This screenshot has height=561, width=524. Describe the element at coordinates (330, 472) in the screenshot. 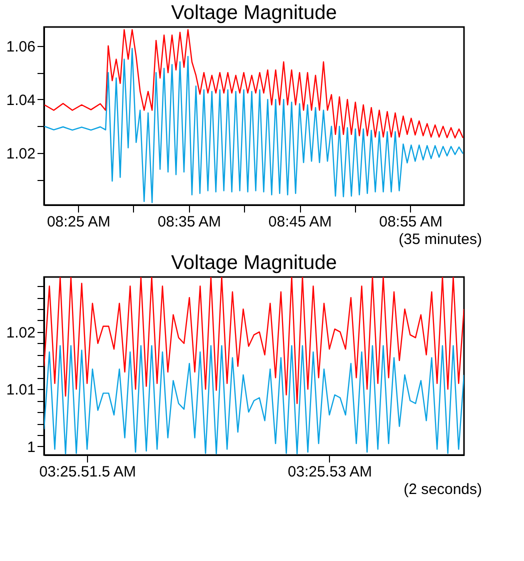

I see `x-tick-label: 03:25.53 AM` at that location.